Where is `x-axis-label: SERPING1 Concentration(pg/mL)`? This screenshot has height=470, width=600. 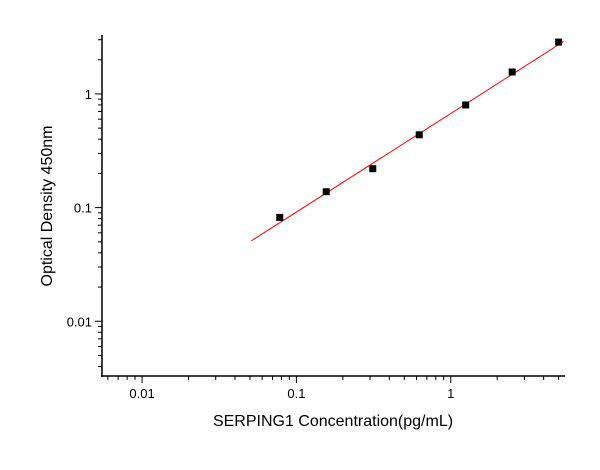
x-axis-label: SERPING1 Concentration(pg/mL) is located at coordinates (333, 421).